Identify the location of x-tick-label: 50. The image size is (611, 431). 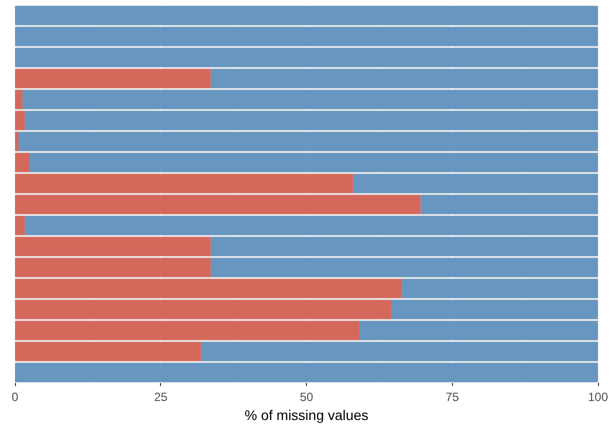
(307, 397).